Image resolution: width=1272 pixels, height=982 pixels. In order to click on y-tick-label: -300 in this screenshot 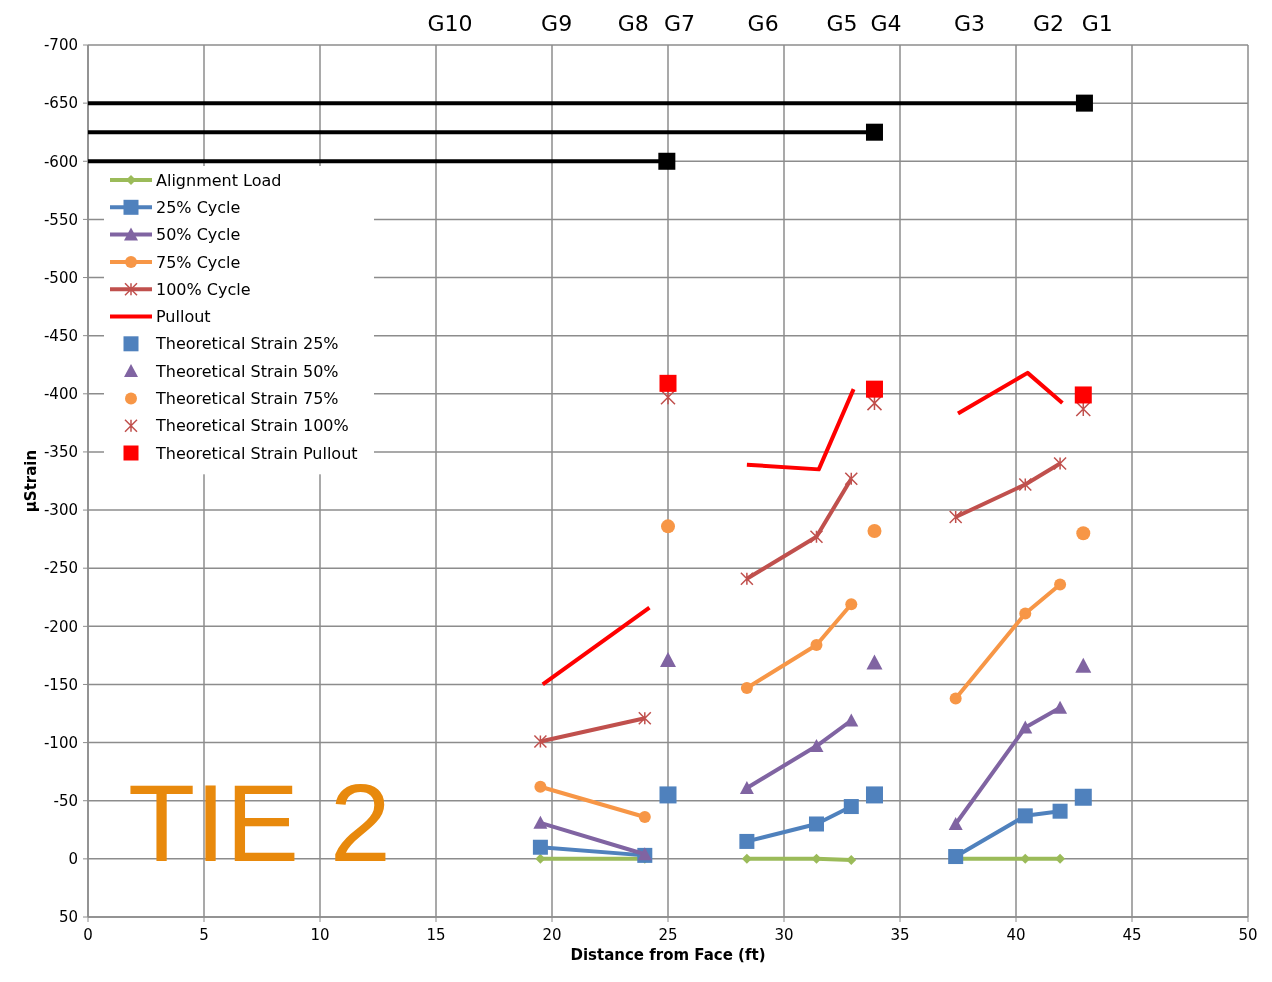, I will do `click(60, 510)`.